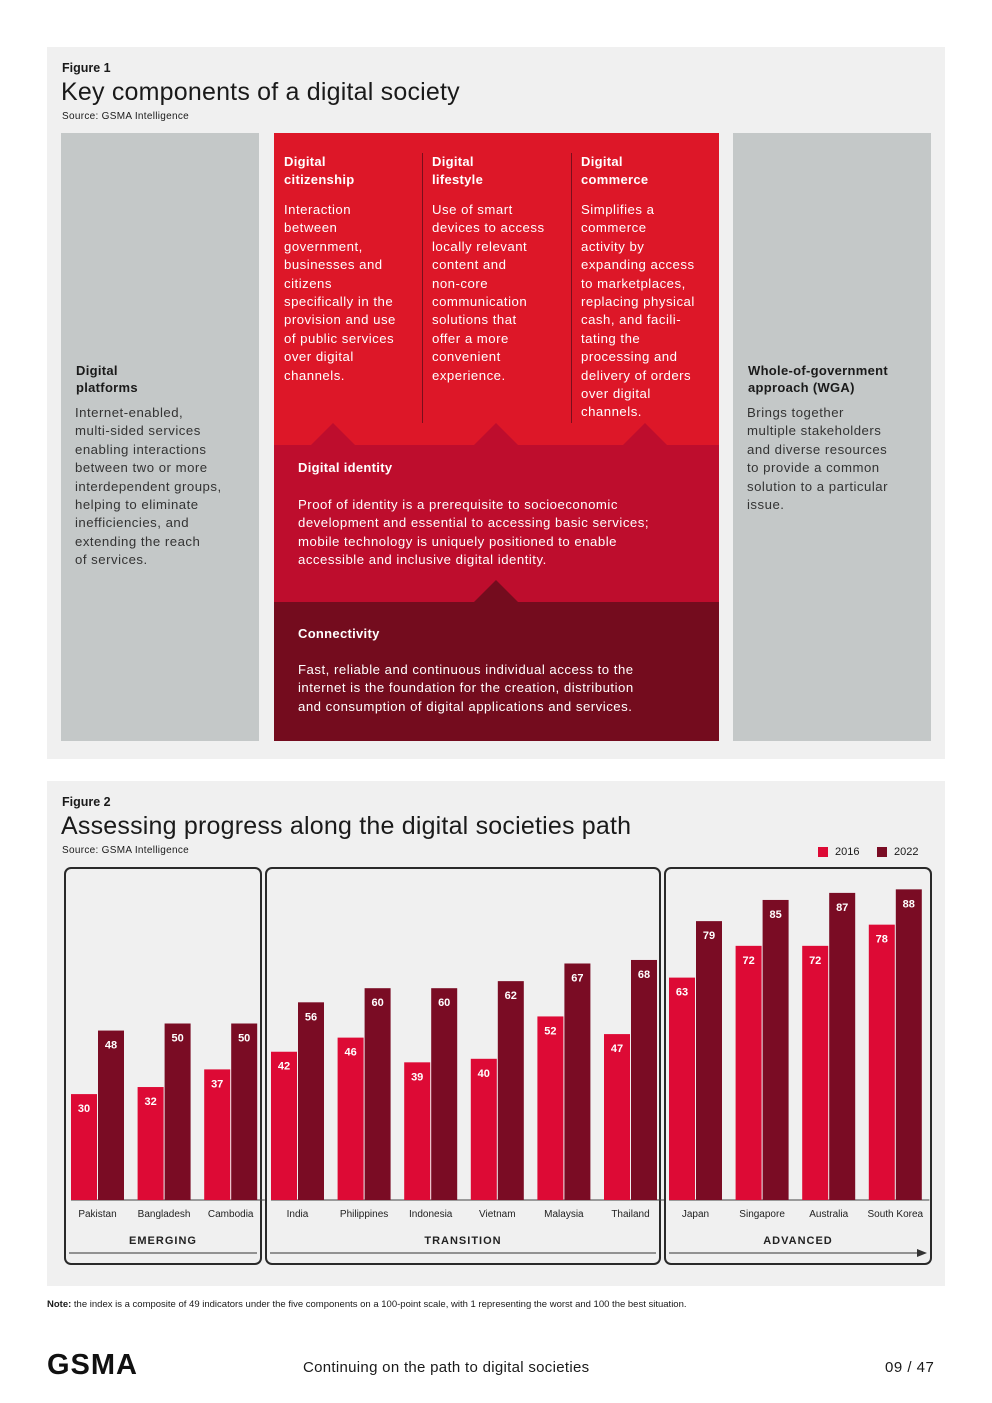 The width and height of the screenshot is (992, 1403). Describe the element at coordinates (550, 1108) in the screenshot. I see `bar-2016-malaysia` at that location.